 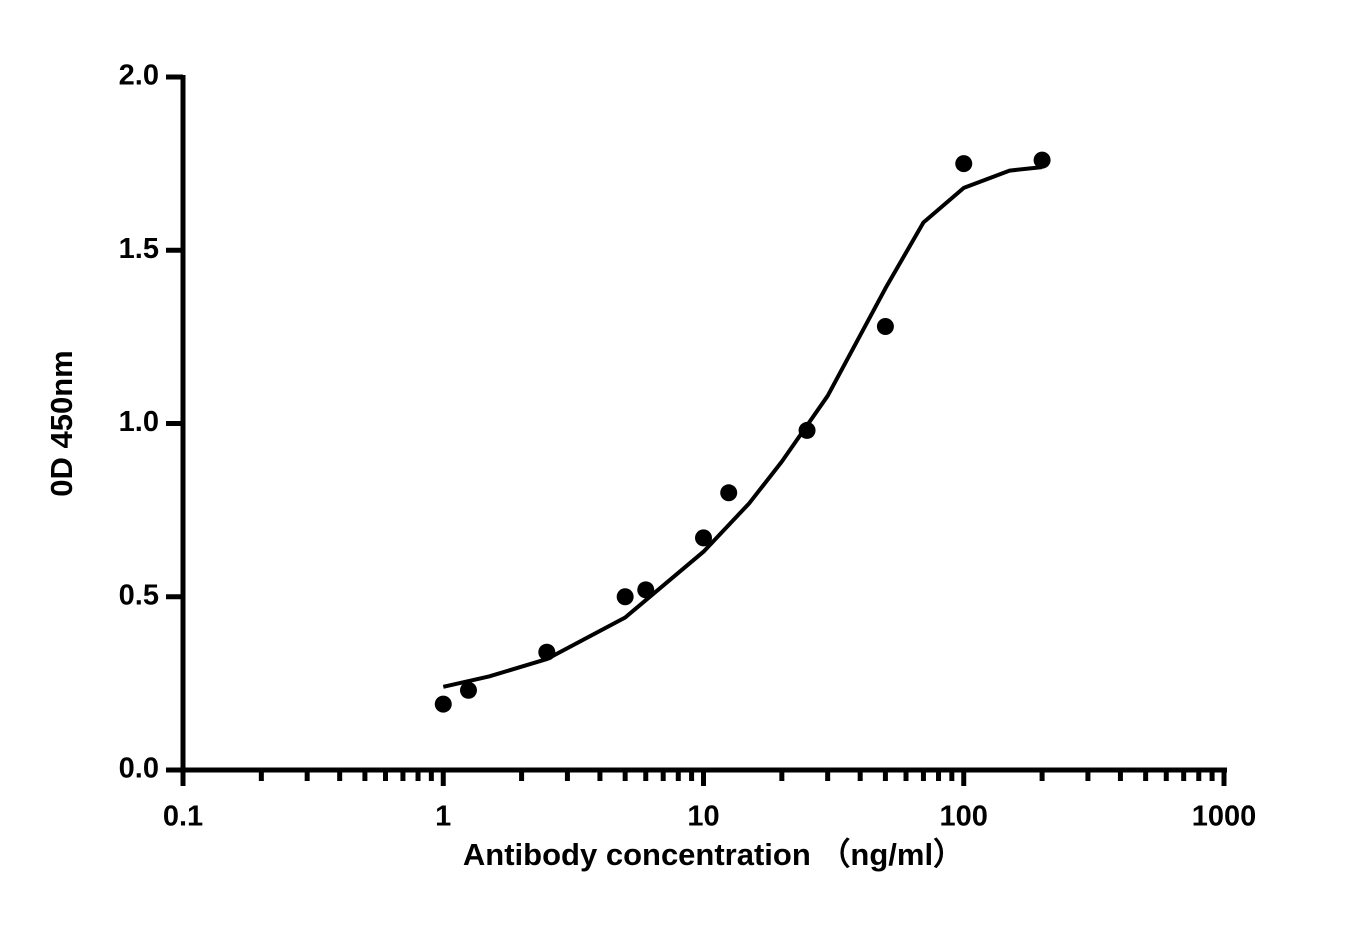 I want to click on x-axis-title: Antibody concentration （ng/ml）, so click(x=713, y=854).